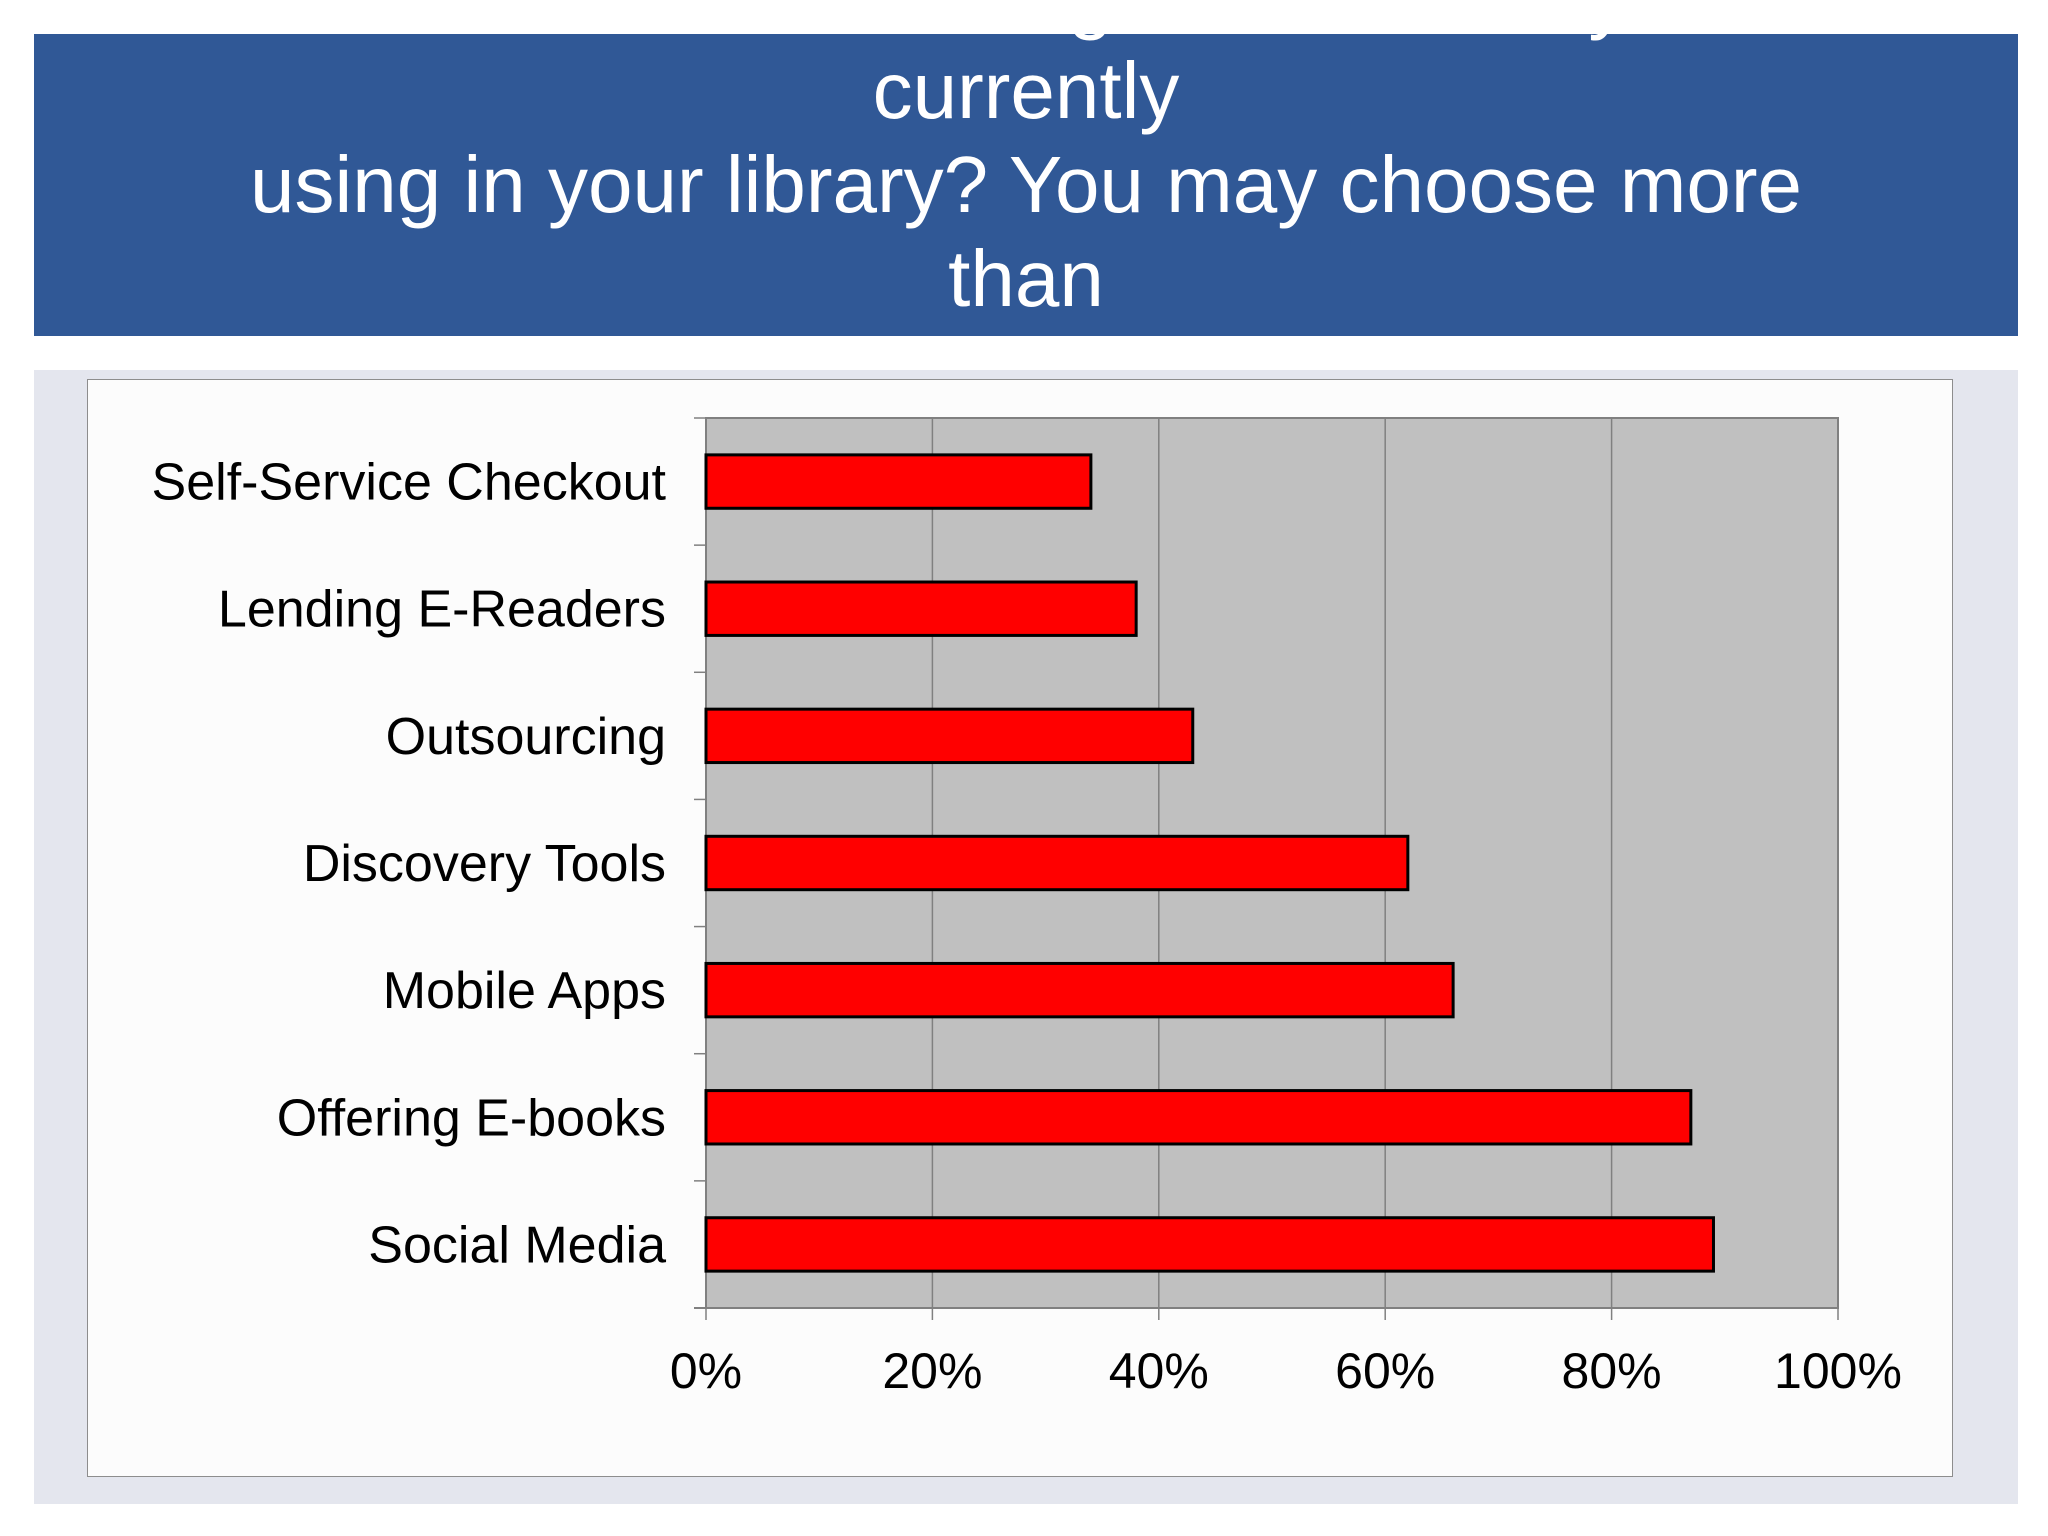 The height and width of the screenshot is (1536, 2048). What do you see at coordinates (706, 1371) in the screenshot?
I see `x-tick-label: 0%` at bounding box center [706, 1371].